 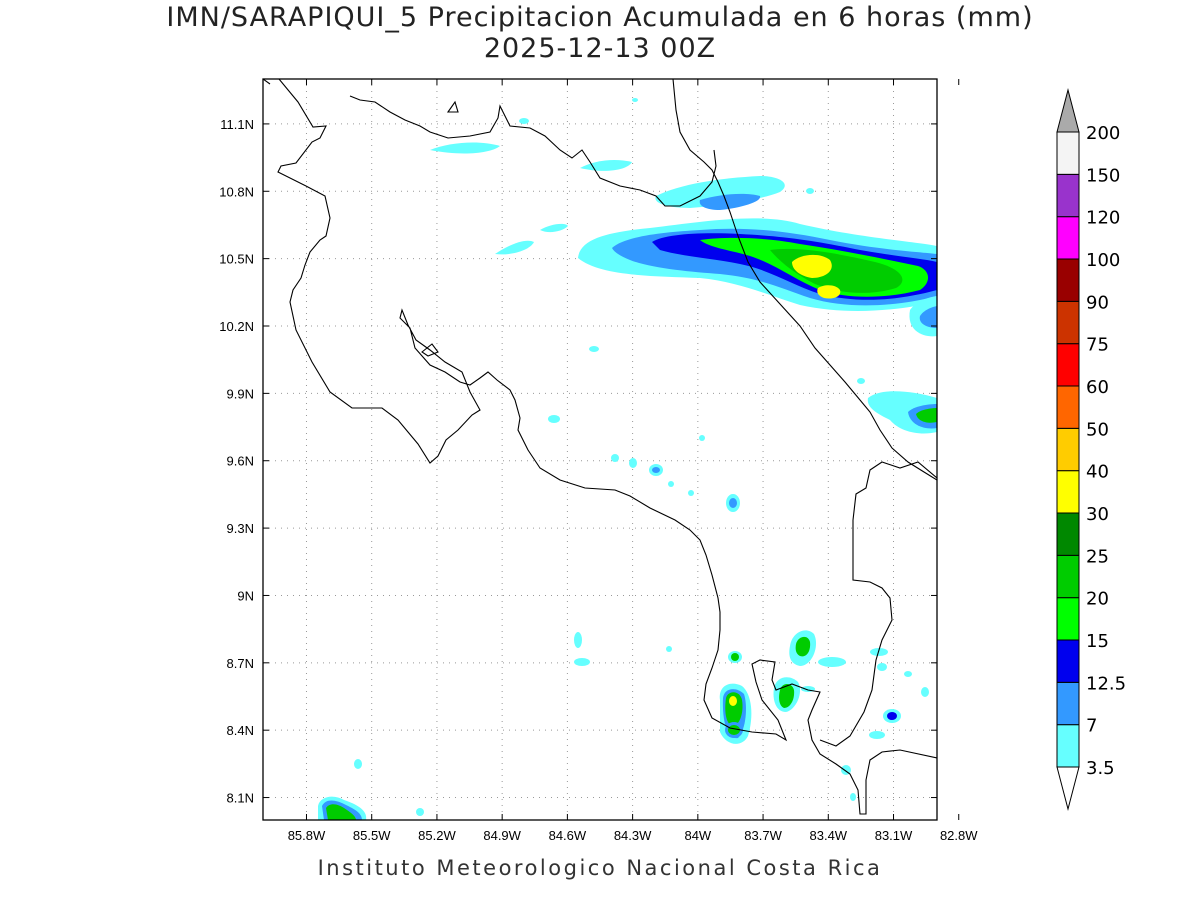 What do you see at coordinates (1097, 429) in the screenshot?
I see `colorbar-label: 50` at bounding box center [1097, 429].